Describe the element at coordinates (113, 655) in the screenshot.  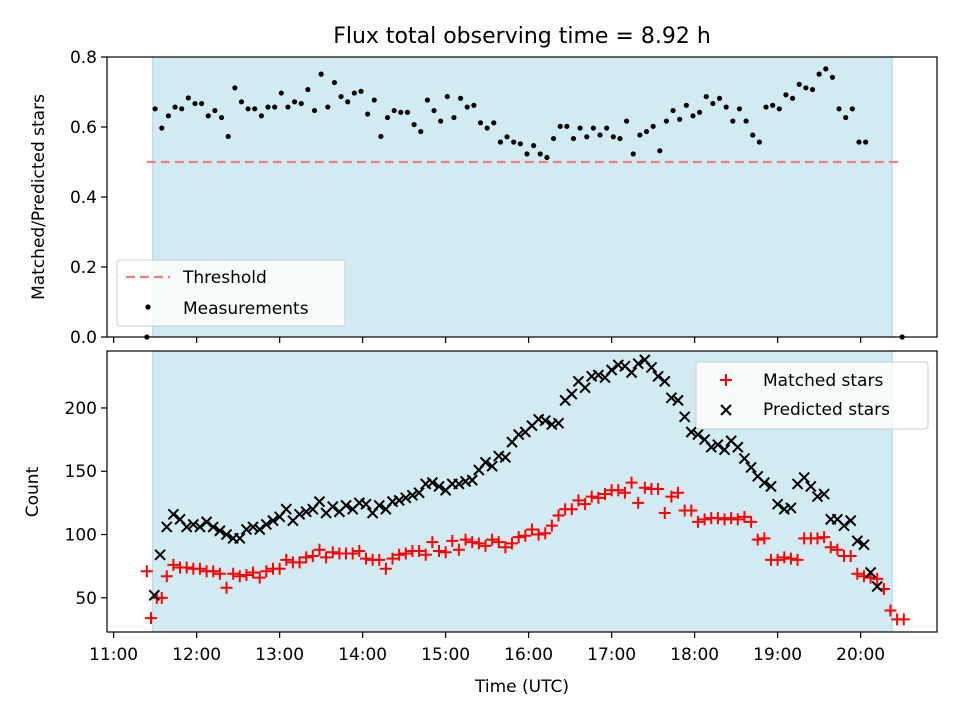
I see `xtick-label: 11:00` at that location.